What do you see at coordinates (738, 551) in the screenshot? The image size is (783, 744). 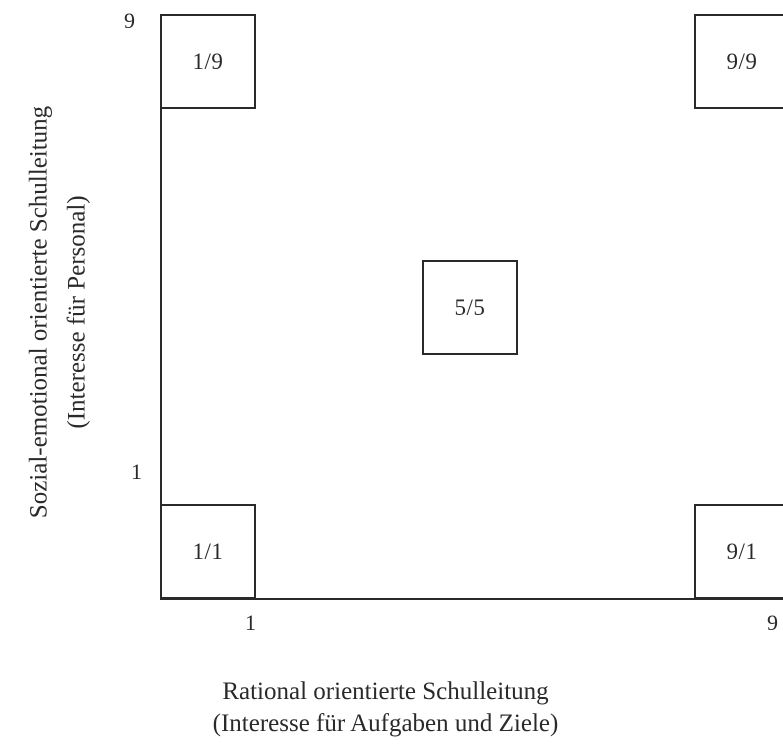 I see `cell-9-1: 9/1` at bounding box center [738, 551].